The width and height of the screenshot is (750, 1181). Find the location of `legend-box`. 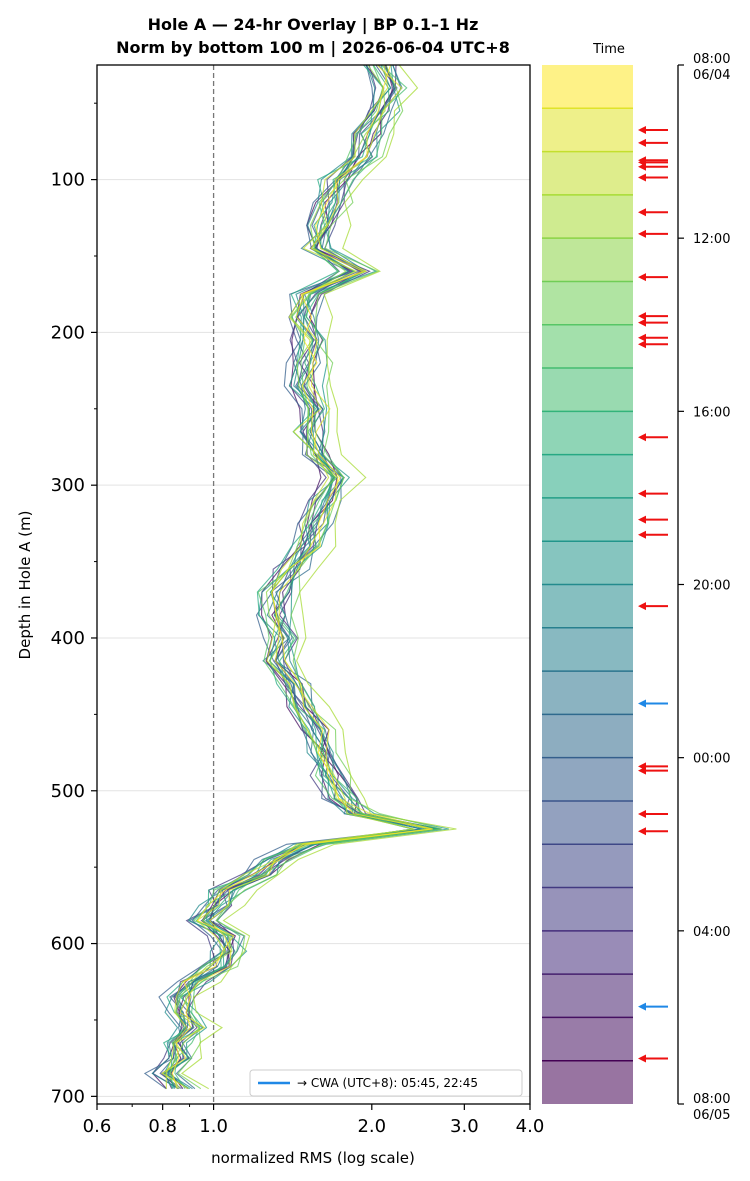

legend-box is located at coordinates (386, 1083).